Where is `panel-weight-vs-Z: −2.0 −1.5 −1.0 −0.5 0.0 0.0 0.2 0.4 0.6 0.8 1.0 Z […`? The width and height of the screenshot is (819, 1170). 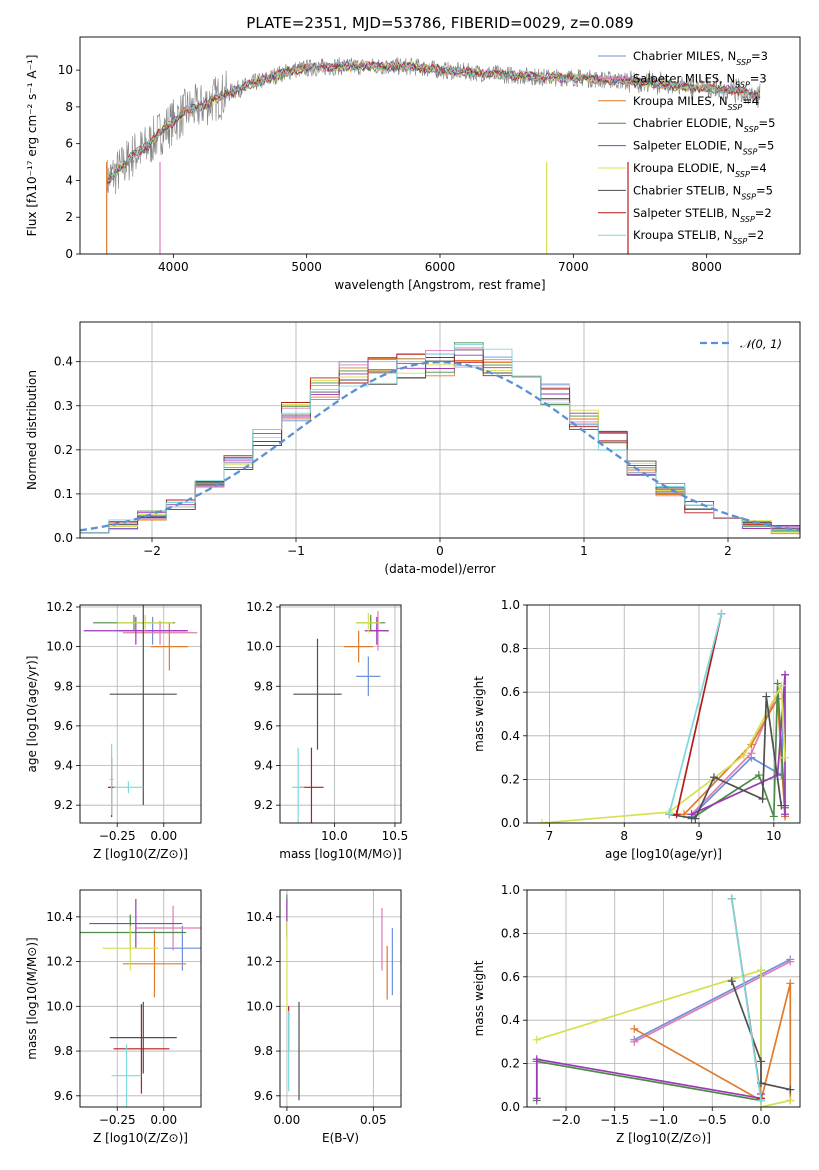
panel-weight-vs-Z: −2.0 −1.5 −1.0 −0.5 0.0 0.0 0.2 0.4 0.6 0.8 1.0 Z [… is located at coordinates (636, 1014).